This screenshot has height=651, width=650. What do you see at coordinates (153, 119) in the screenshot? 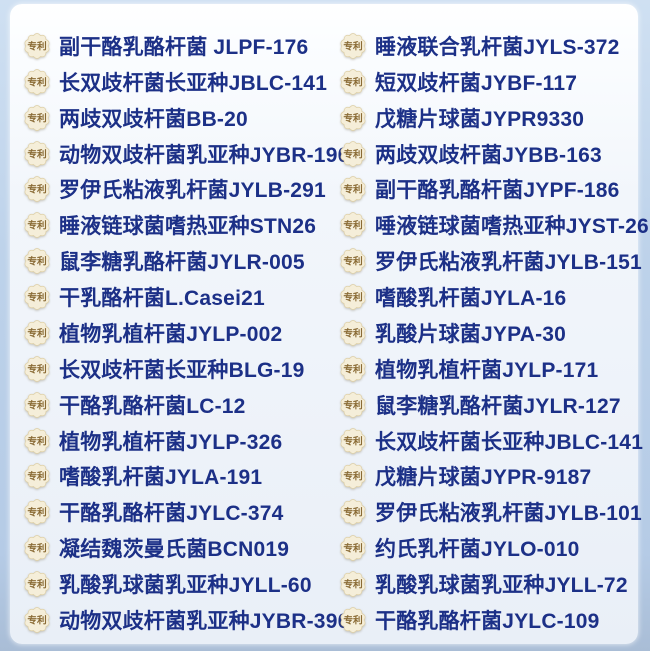
I see `strain-name: 两歧双歧杆菌BB-20` at bounding box center [153, 119].